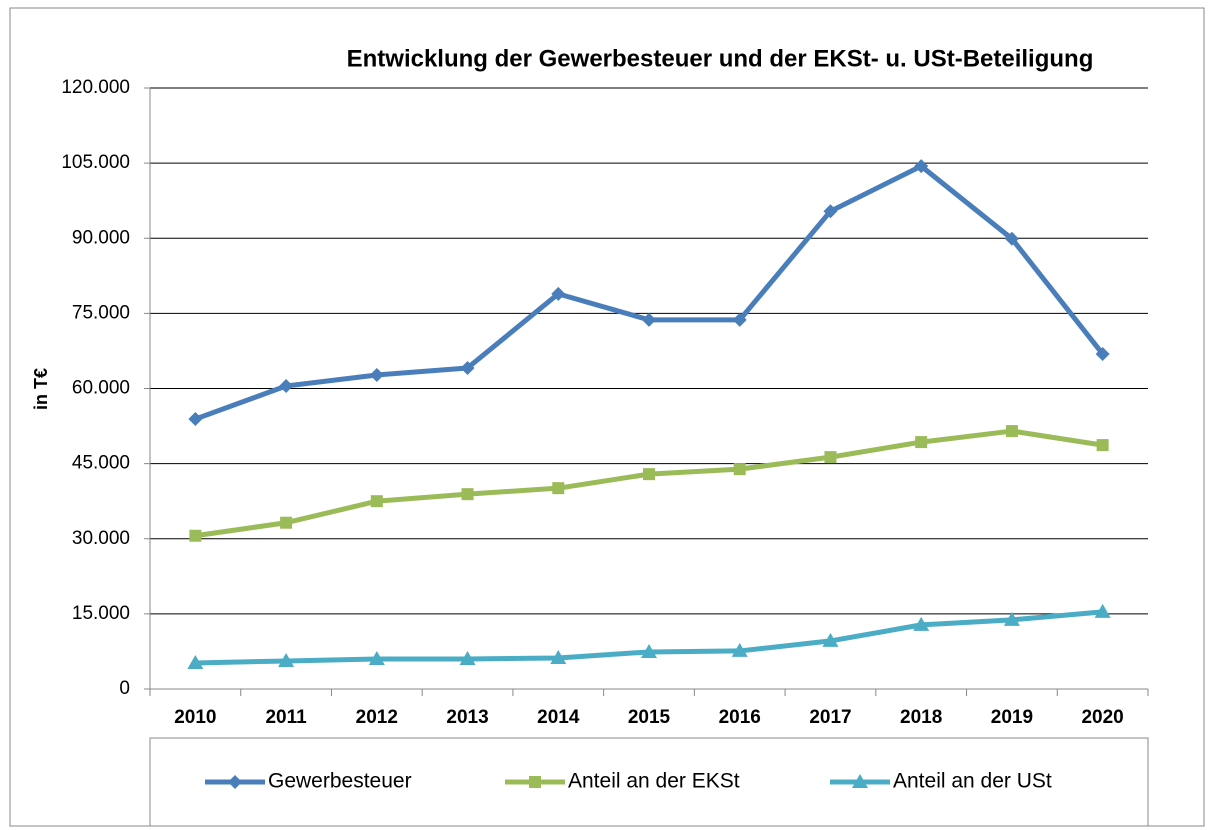  Describe the element at coordinates (649, 717) in the screenshot. I see `x-tick-label: 2015` at that location.